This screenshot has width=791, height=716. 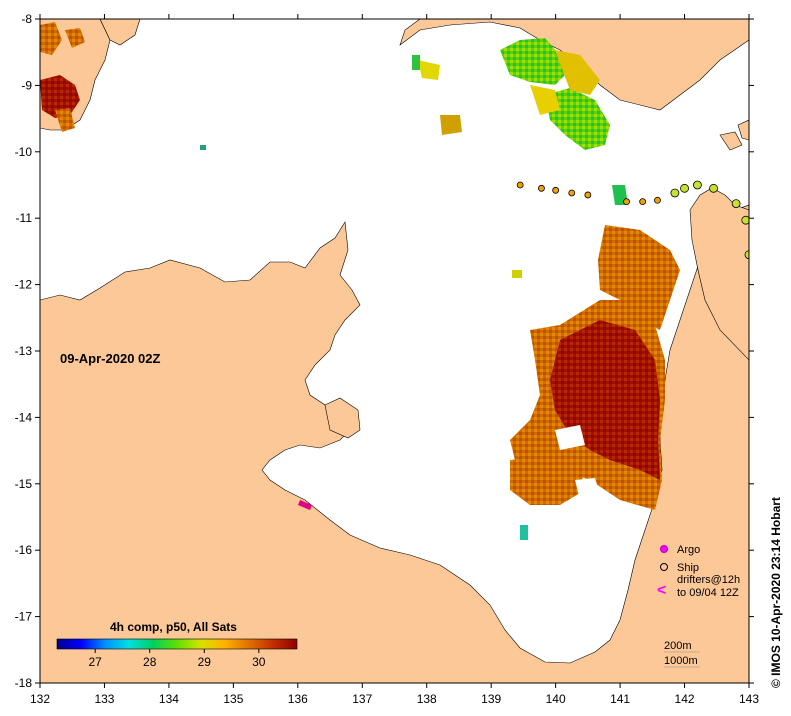 What do you see at coordinates (24, 218) in the screenshot?
I see `y-tick-label: -11` at bounding box center [24, 218].